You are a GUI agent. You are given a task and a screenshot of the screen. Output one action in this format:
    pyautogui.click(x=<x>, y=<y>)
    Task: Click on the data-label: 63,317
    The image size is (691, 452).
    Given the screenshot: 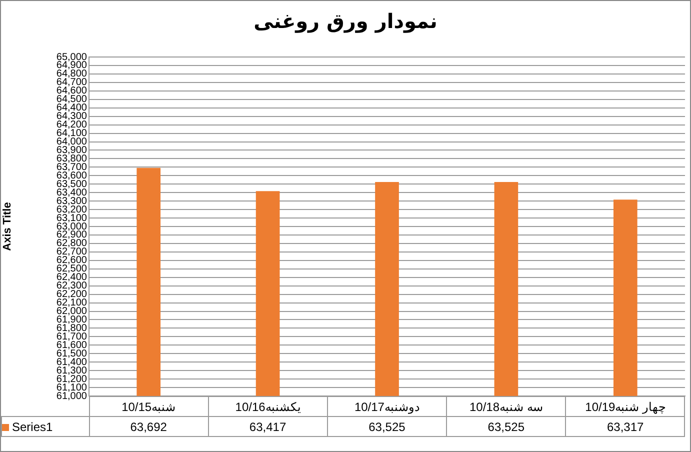 What is the action you would take?
    pyautogui.click(x=625, y=426)
    